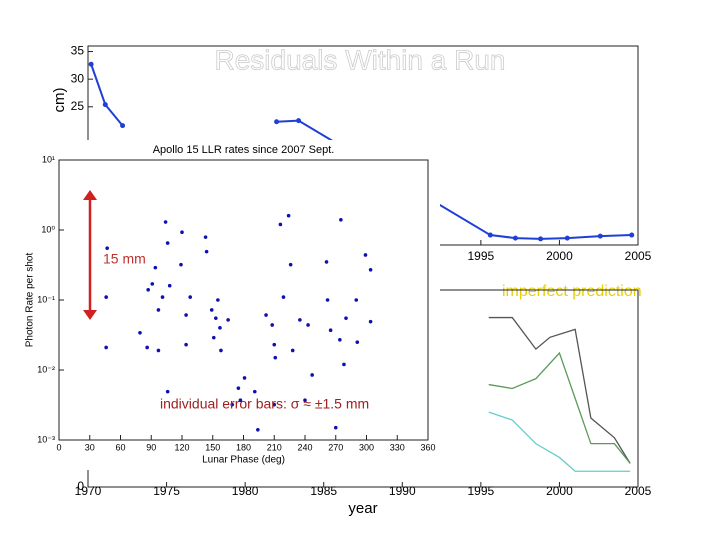  I want to click on x-tick-label: 150, so click(212, 447).